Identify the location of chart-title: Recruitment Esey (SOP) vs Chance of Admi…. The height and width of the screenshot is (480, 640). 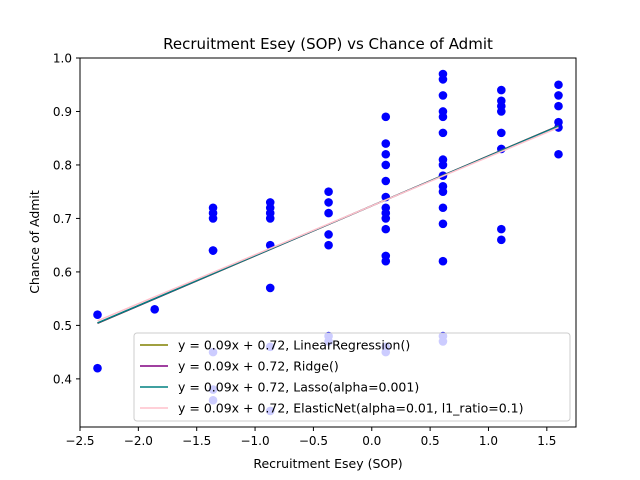
(328, 44).